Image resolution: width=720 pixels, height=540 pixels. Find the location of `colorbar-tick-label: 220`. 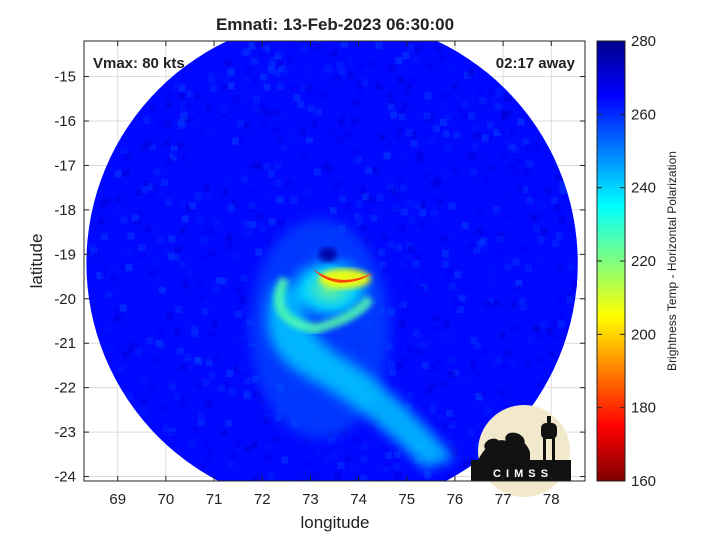

colorbar-tick-label: 220 is located at coordinates (643, 261).